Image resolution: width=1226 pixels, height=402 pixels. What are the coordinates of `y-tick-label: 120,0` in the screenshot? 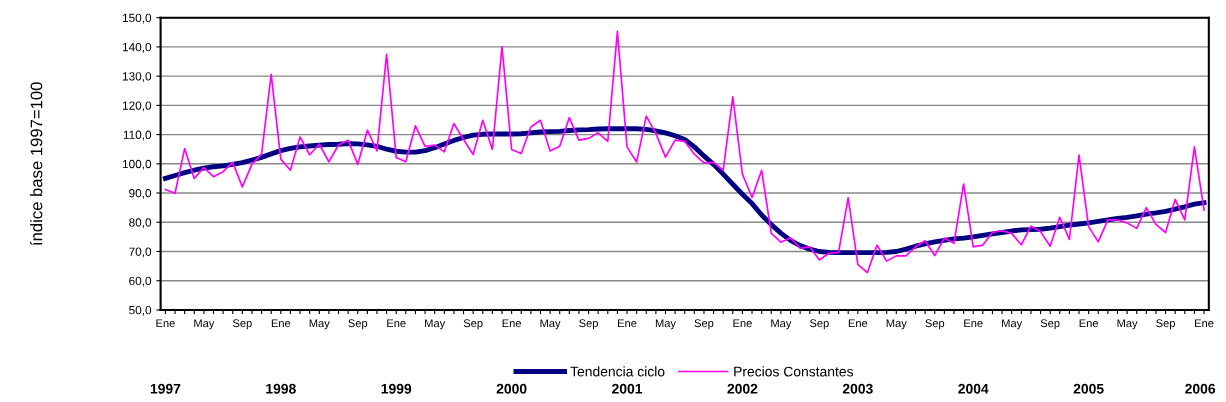 It's located at (137, 106).